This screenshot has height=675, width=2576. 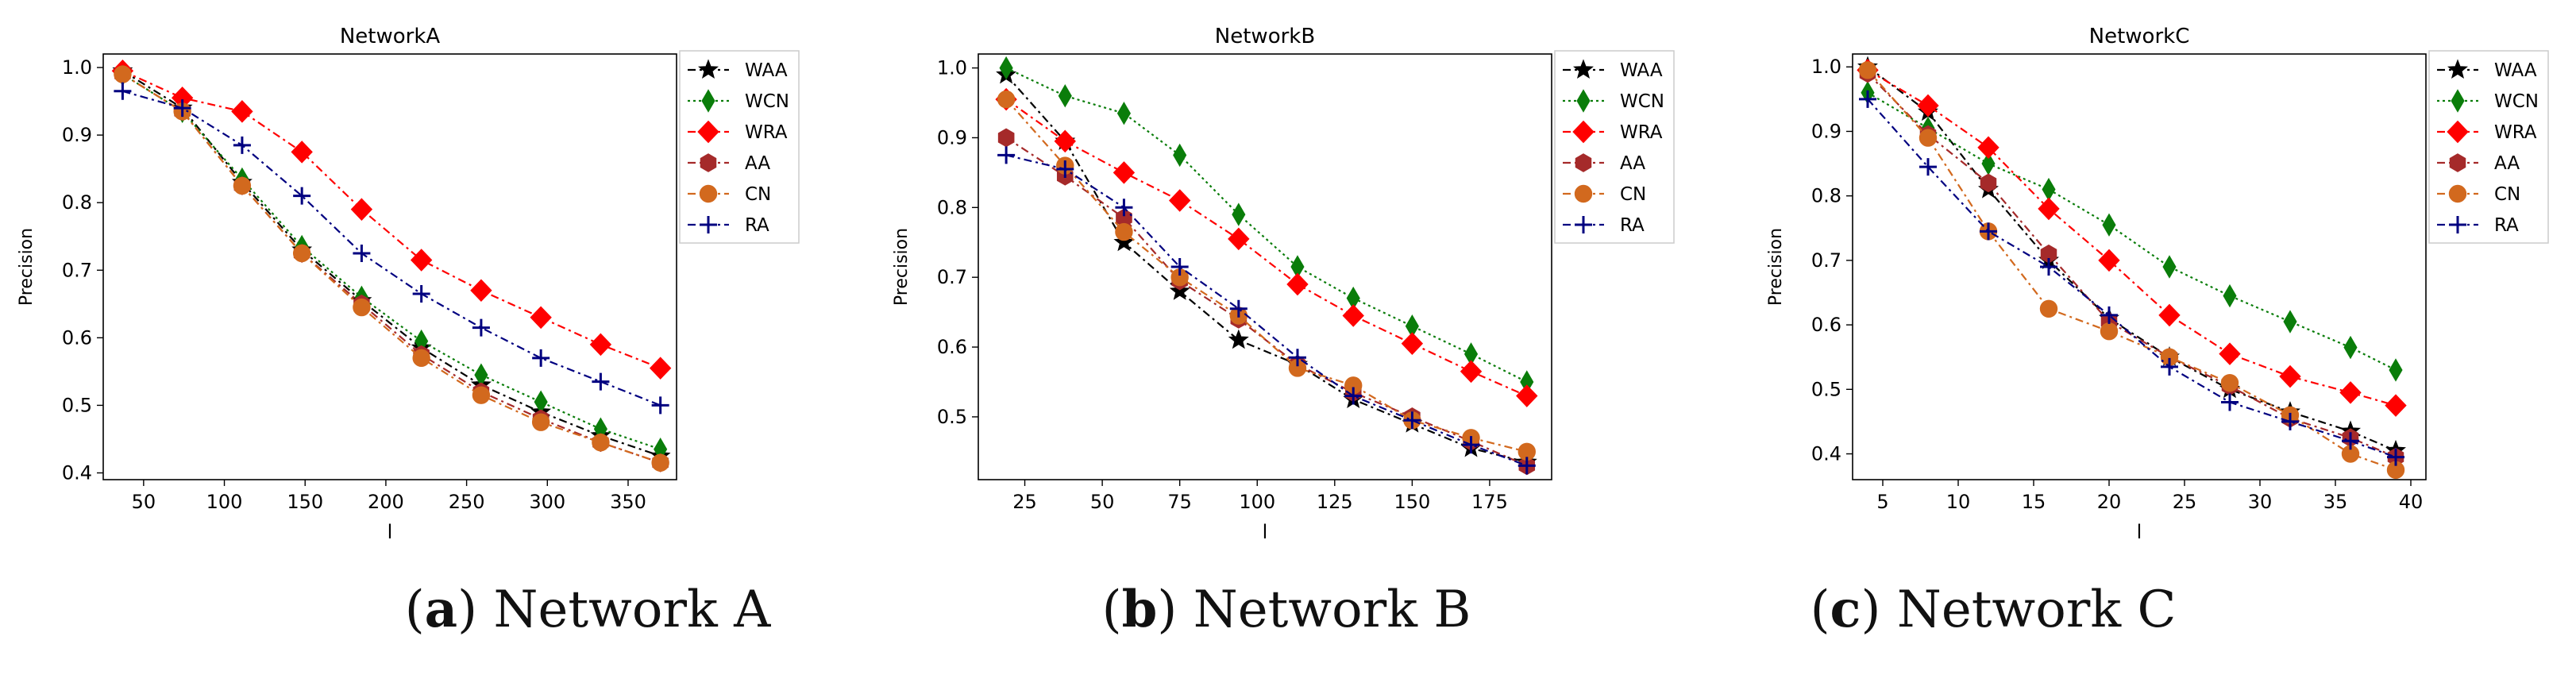 What do you see at coordinates (77, 337) in the screenshot?
I see `y-tick-label: 0.6` at bounding box center [77, 337].